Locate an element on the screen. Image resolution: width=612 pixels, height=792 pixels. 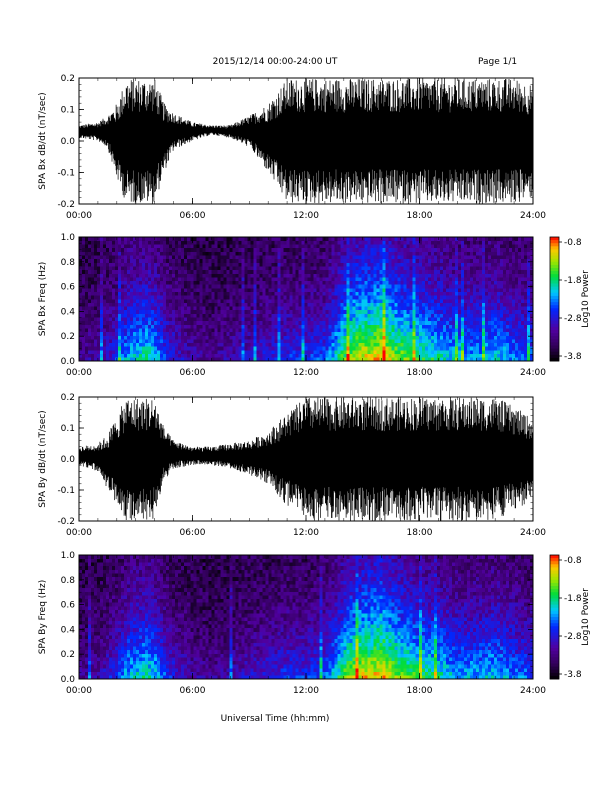
colorbar-4: -0.8 -1.8 -2.8 -3.8 Log10 Power is located at coordinates (570, 617).